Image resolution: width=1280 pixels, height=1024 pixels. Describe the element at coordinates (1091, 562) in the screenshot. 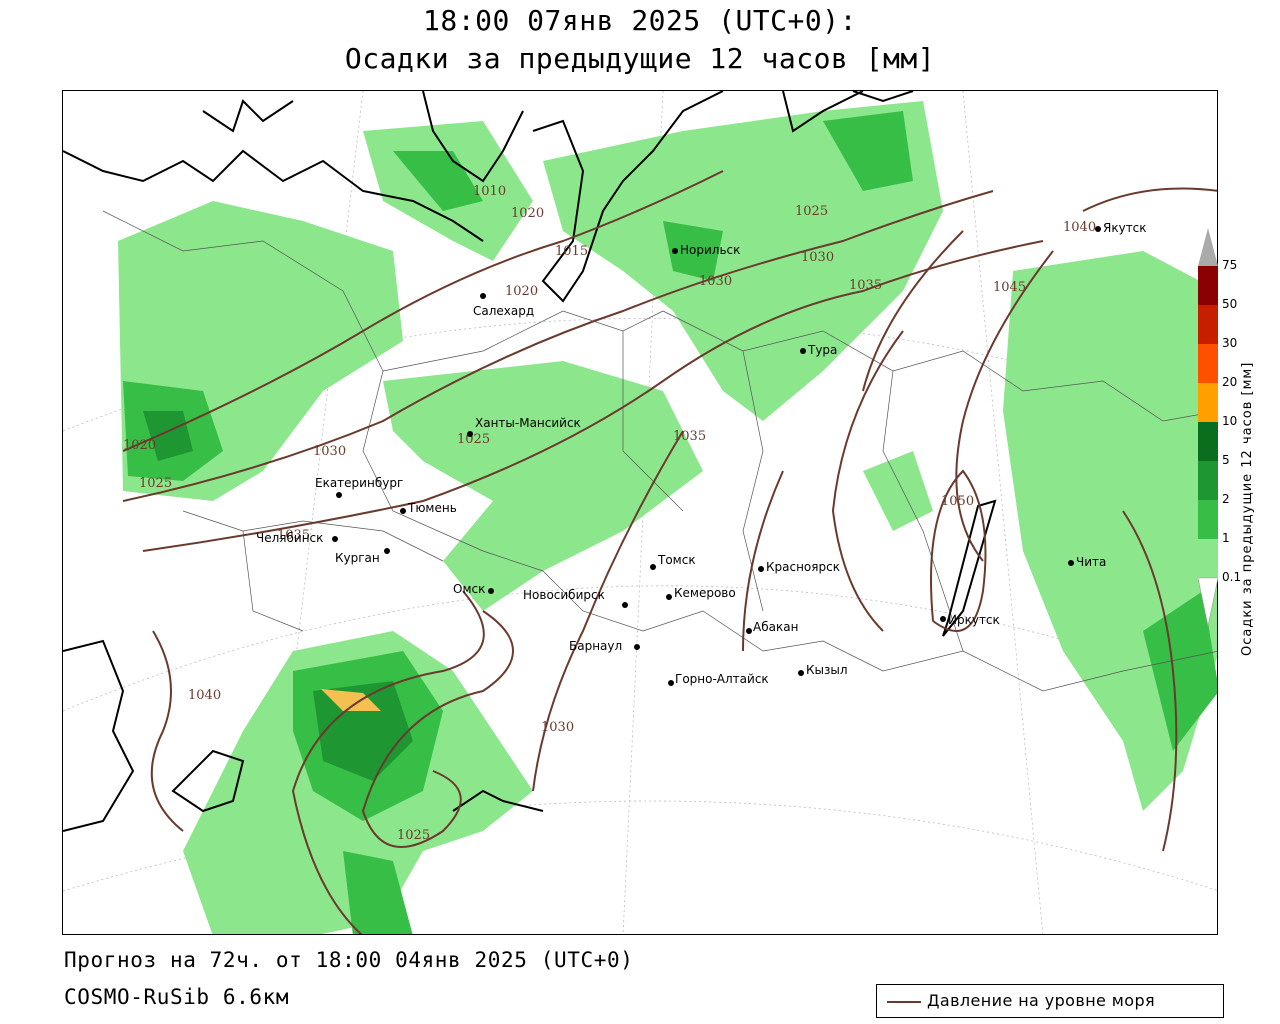

I see `city-label: Чита` at that location.